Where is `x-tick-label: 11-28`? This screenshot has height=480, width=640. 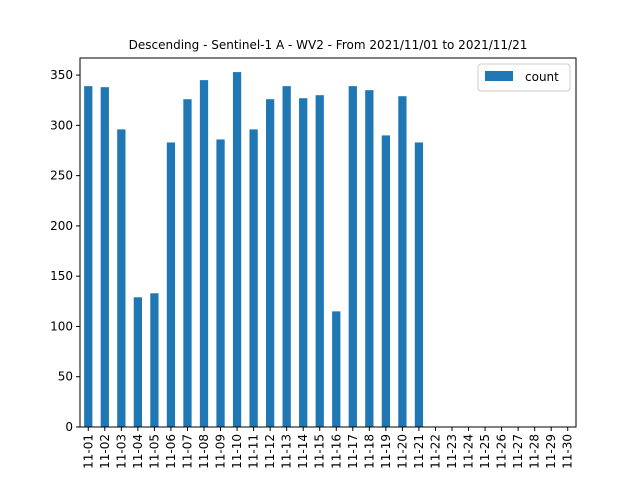
x-tick-label: 11-28 is located at coordinates (535, 451).